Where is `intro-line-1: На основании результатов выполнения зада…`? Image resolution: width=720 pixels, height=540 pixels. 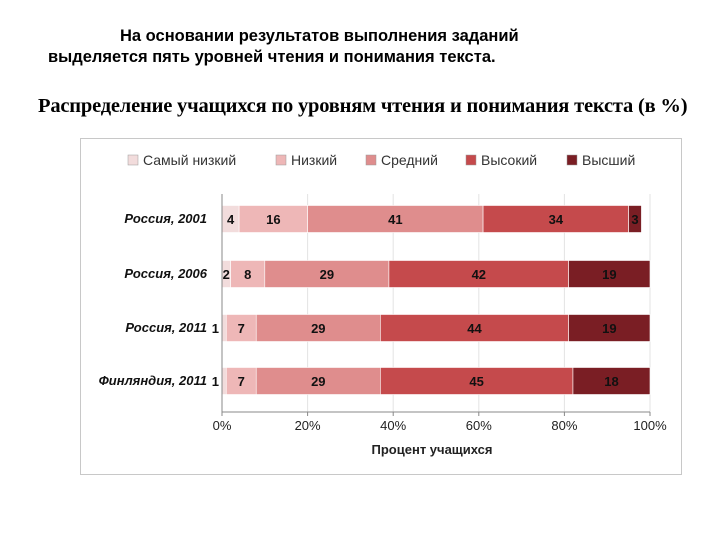
intro-line-1: На основании результатов выполнения зада… is located at coordinates (319, 36).